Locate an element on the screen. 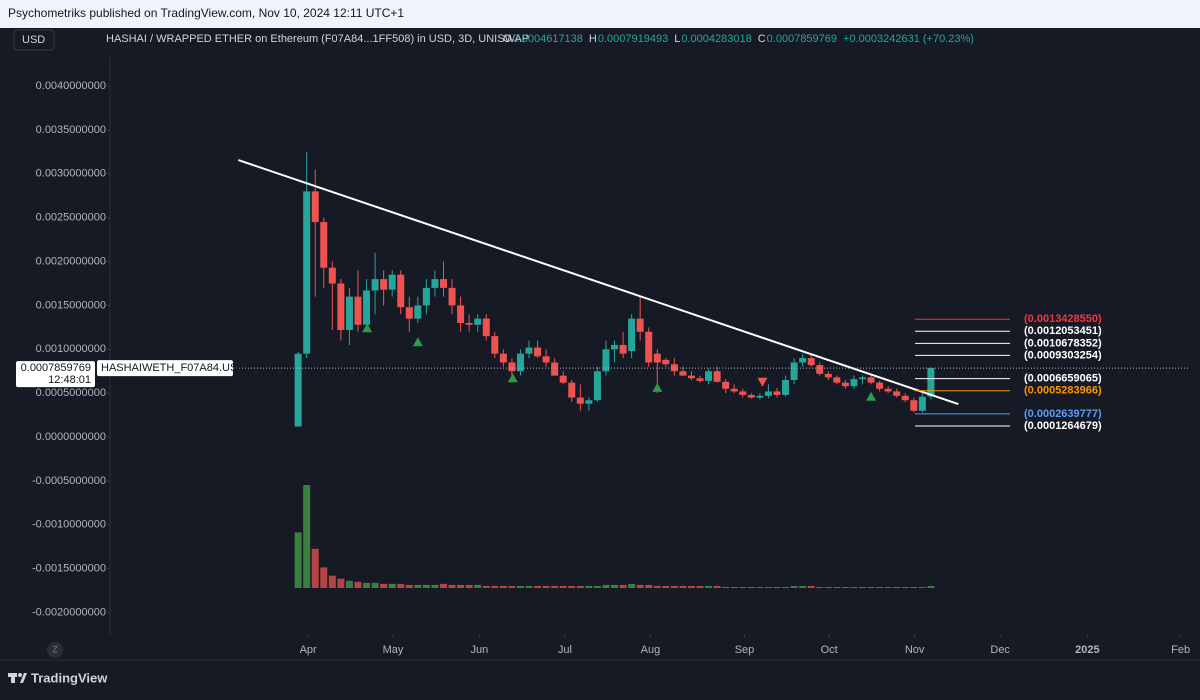 The image size is (1200, 700). y-tick-label: 0.0010000000 is located at coordinates (71, 349).